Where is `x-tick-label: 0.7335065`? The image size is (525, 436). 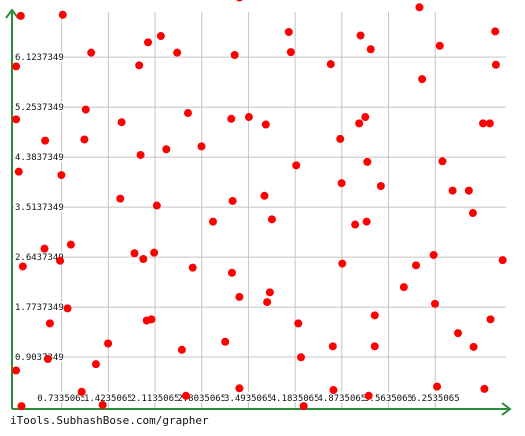
x-tick-label: 0.7335065 is located at coordinates (61, 399).